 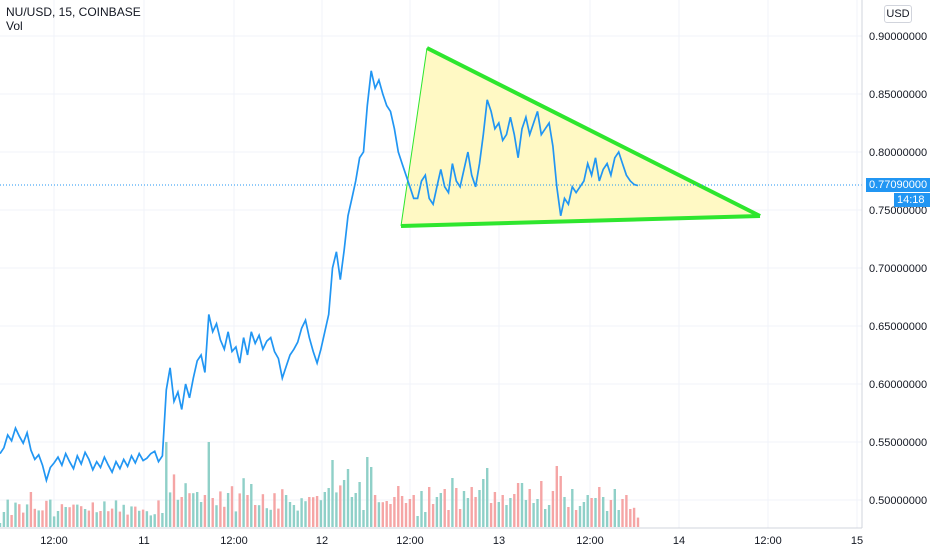 I want to click on time-tick-label: 13, so click(x=499, y=541).